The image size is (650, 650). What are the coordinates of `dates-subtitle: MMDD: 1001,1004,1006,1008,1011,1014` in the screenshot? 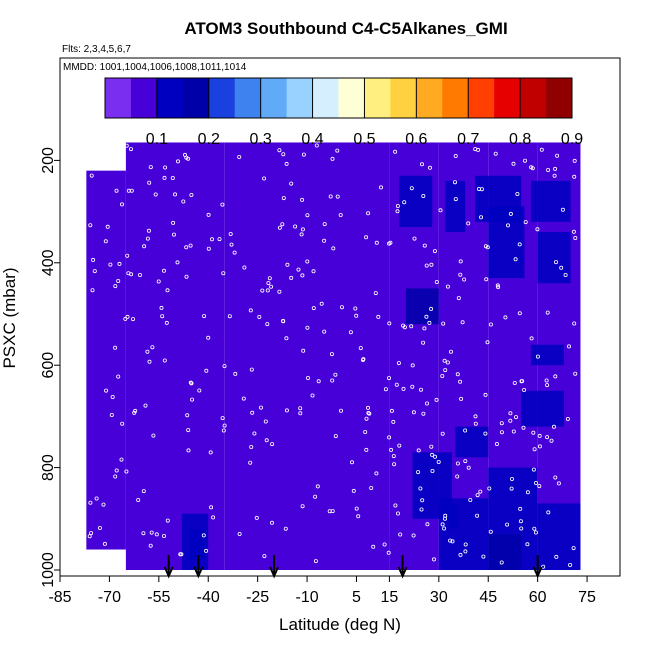 It's located at (155, 67).